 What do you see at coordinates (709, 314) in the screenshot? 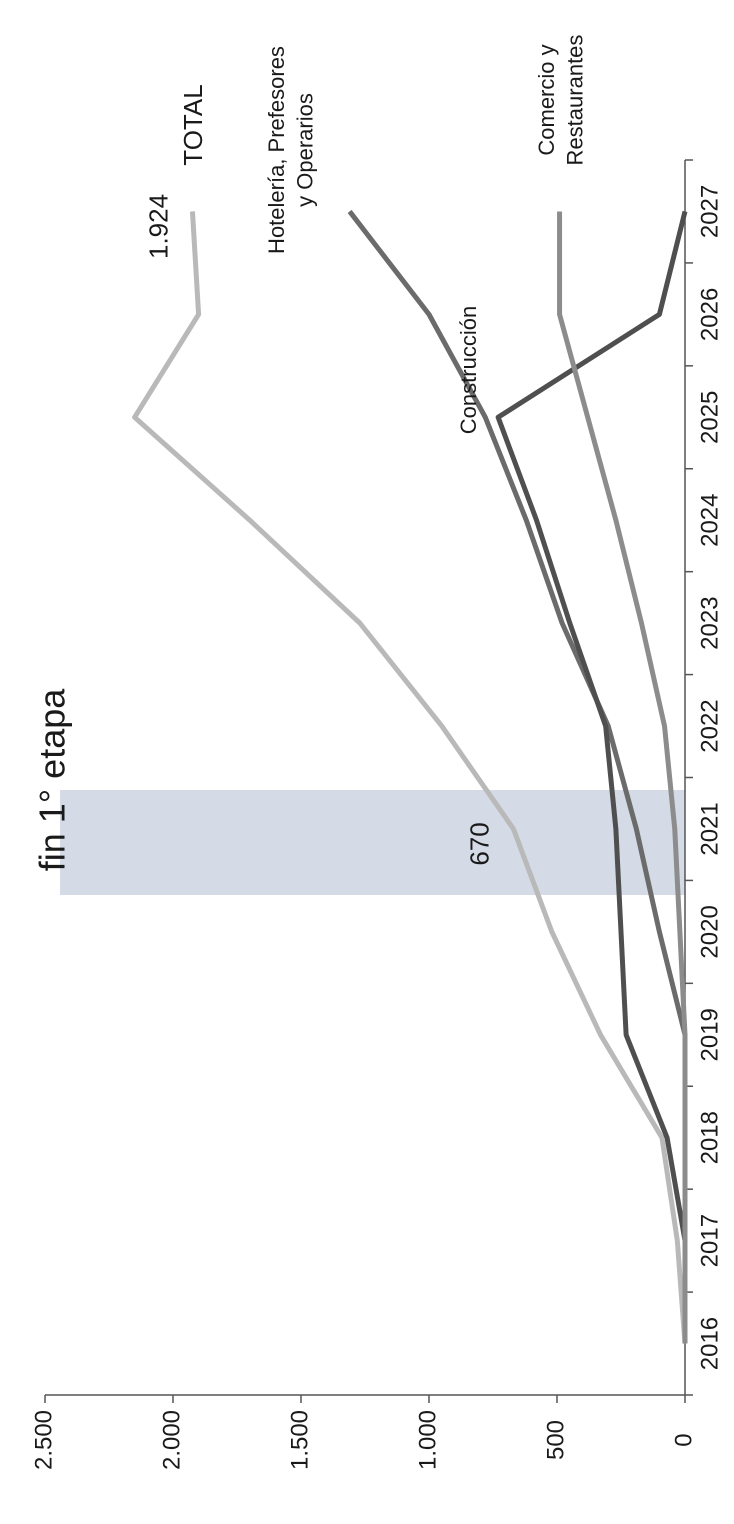
I see `x-tick-label: 2026` at bounding box center [709, 314].